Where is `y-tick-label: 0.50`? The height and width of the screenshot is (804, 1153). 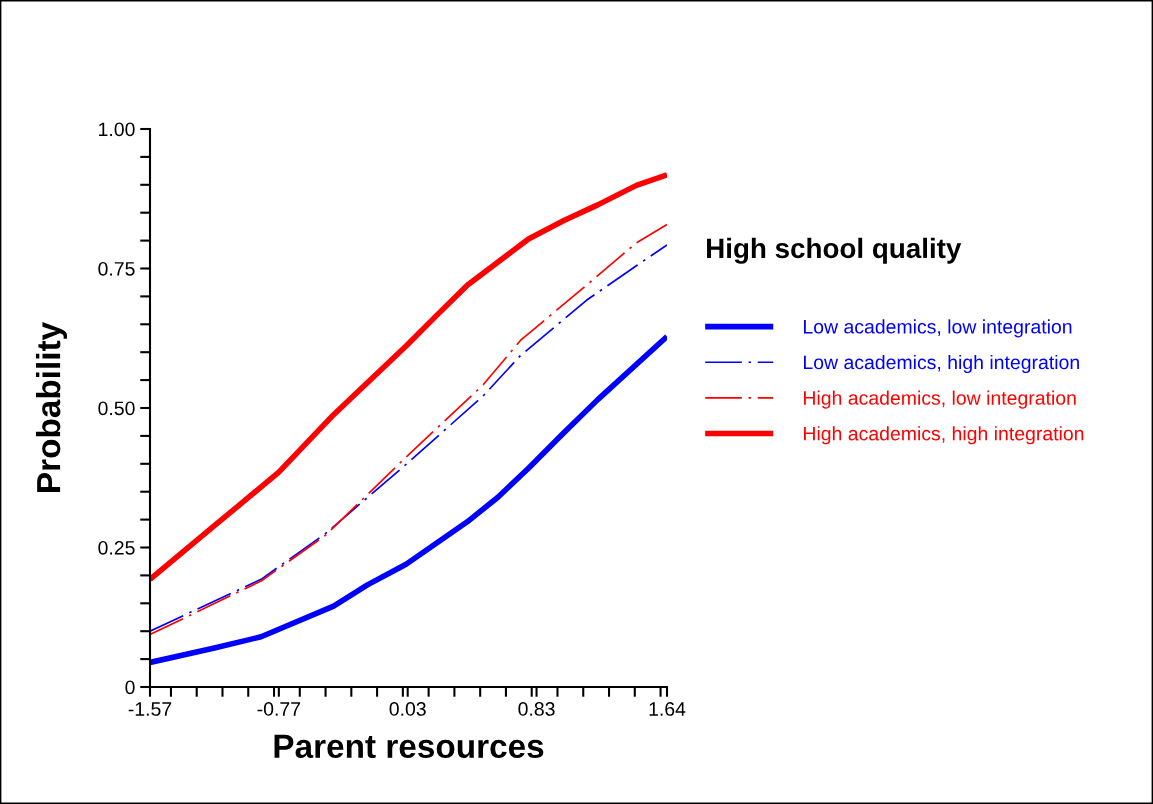
y-tick-label: 0.50 is located at coordinates (116, 408).